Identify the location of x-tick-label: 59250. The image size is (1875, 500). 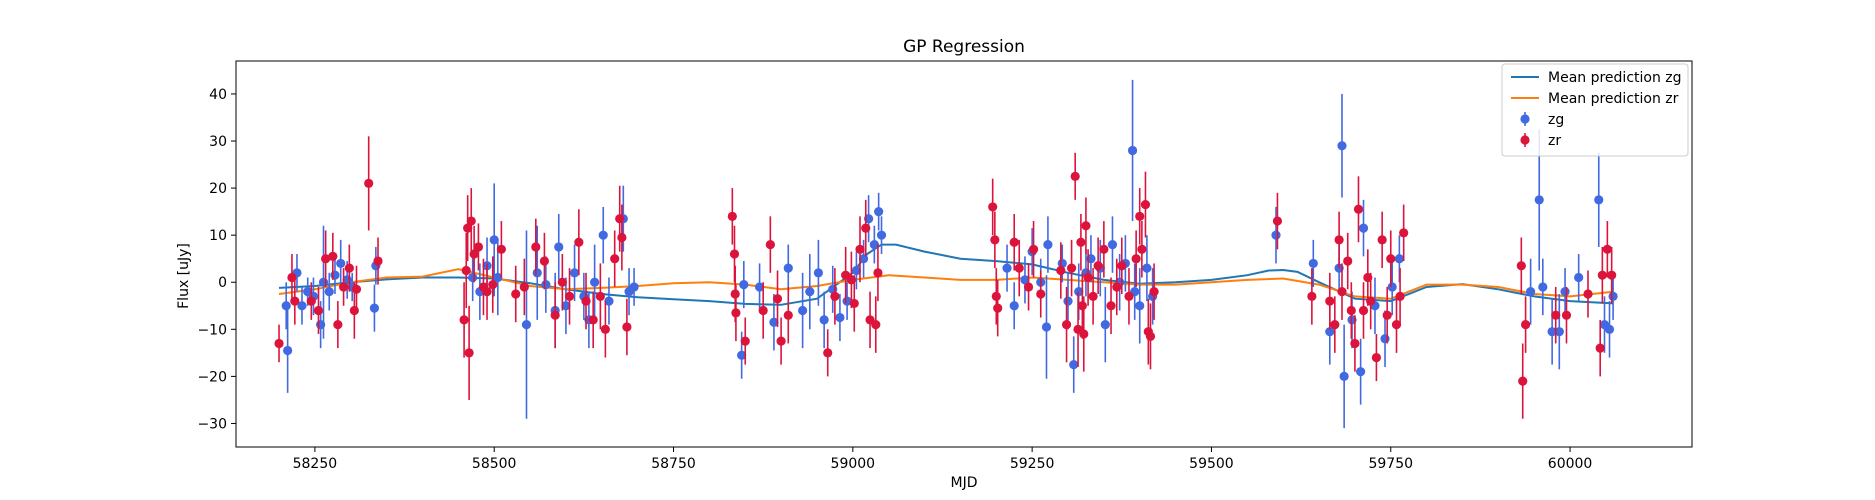
(1032, 464).